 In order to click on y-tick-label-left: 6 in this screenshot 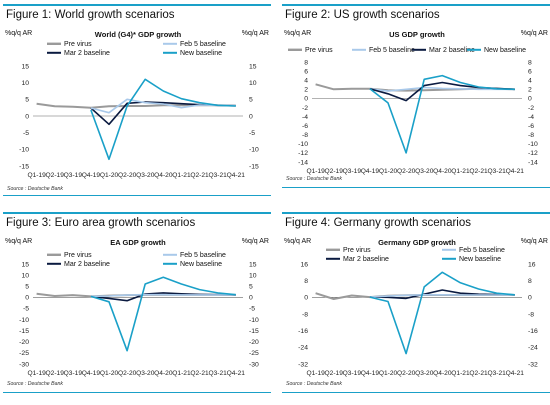, I will do `click(306, 71)`.